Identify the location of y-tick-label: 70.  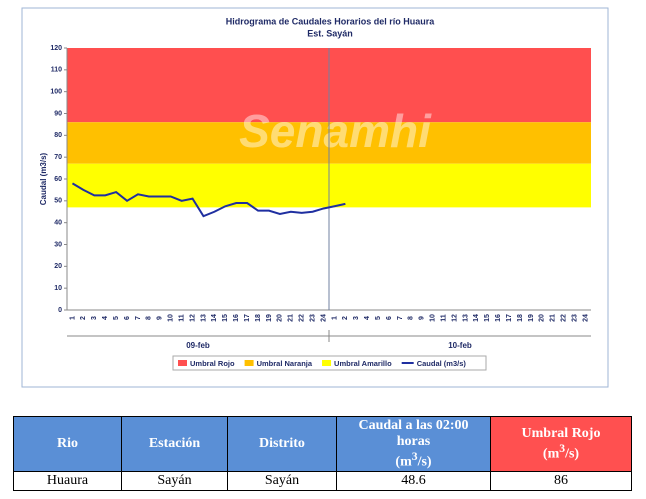
(58, 157).